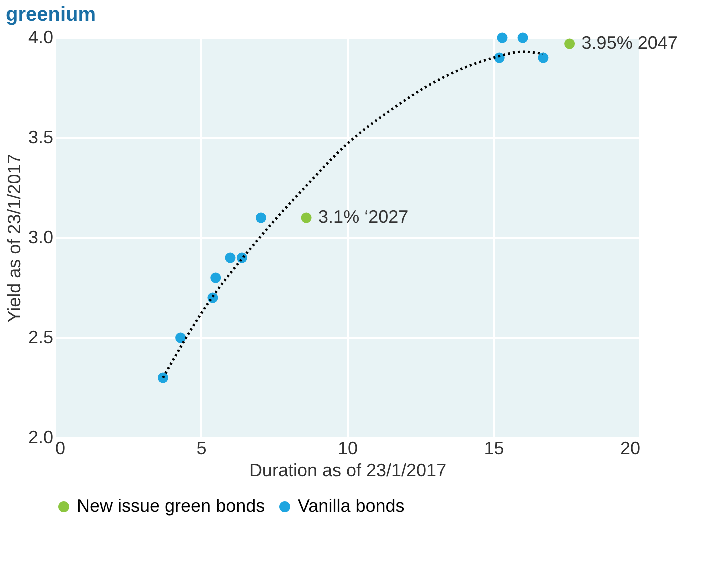 This screenshot has width=722, height=562. I want to click on x-tick-label: 10, so click(348, 448).